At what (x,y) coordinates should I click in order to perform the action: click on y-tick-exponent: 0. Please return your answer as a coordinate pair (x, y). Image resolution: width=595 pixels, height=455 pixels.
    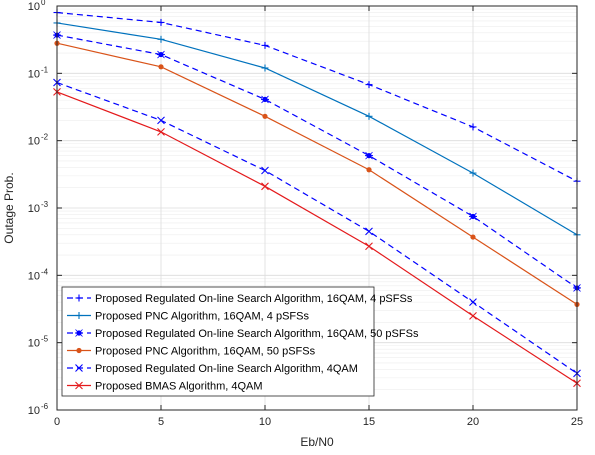
    Looking at the image, I should click on (43, 3).